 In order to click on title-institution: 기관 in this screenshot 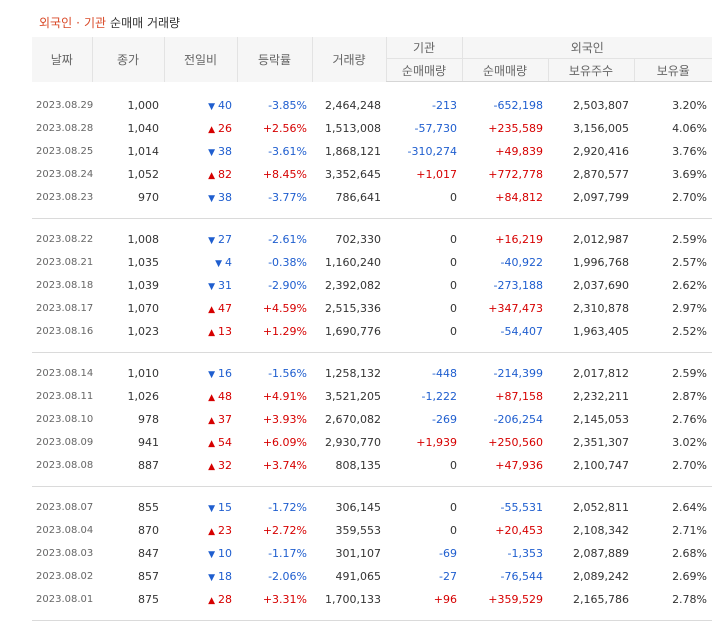, I will do `click(95, 23)`.